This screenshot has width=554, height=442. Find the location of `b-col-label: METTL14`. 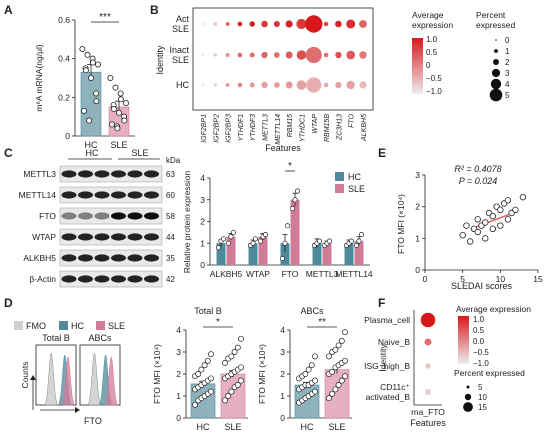

b-col-label: METTL14 is located at coordinates (278, 129).